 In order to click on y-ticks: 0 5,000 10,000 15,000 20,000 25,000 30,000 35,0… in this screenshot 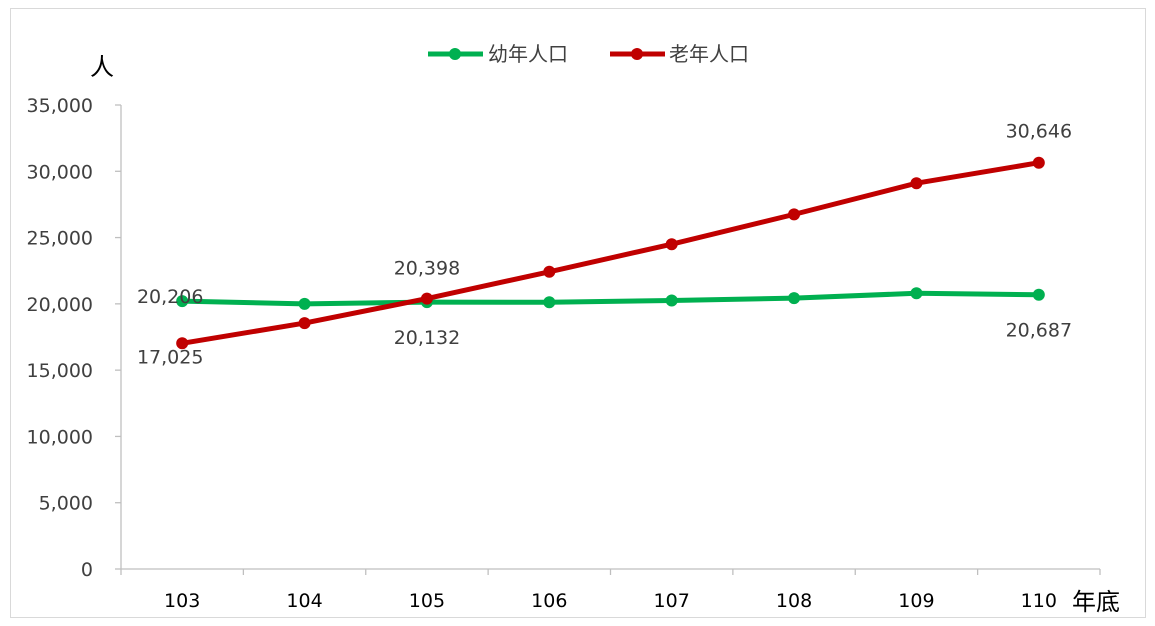, I will do `click(74, 338)`.